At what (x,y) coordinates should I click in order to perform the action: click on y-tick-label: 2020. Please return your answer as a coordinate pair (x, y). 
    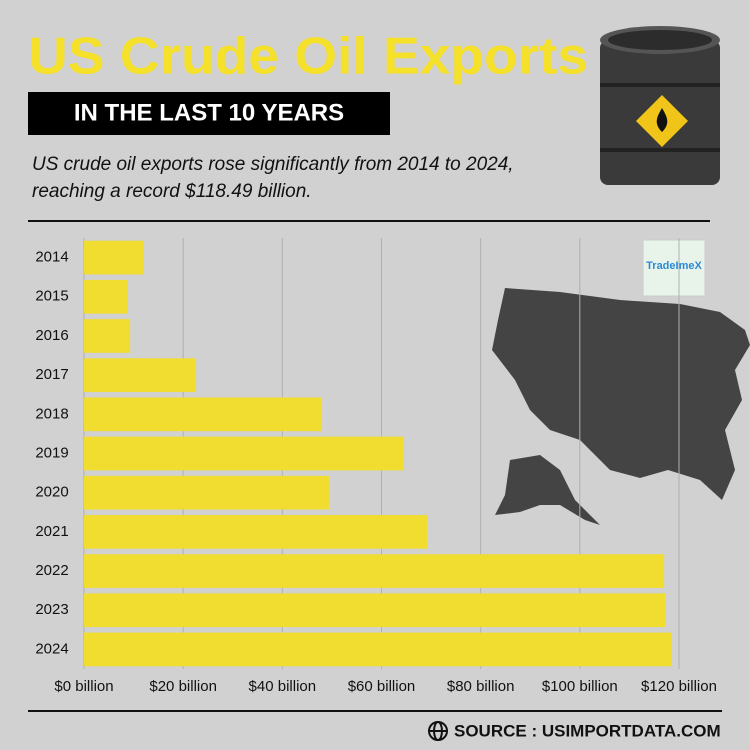
    Looking at the image, I should click on (51, 492).